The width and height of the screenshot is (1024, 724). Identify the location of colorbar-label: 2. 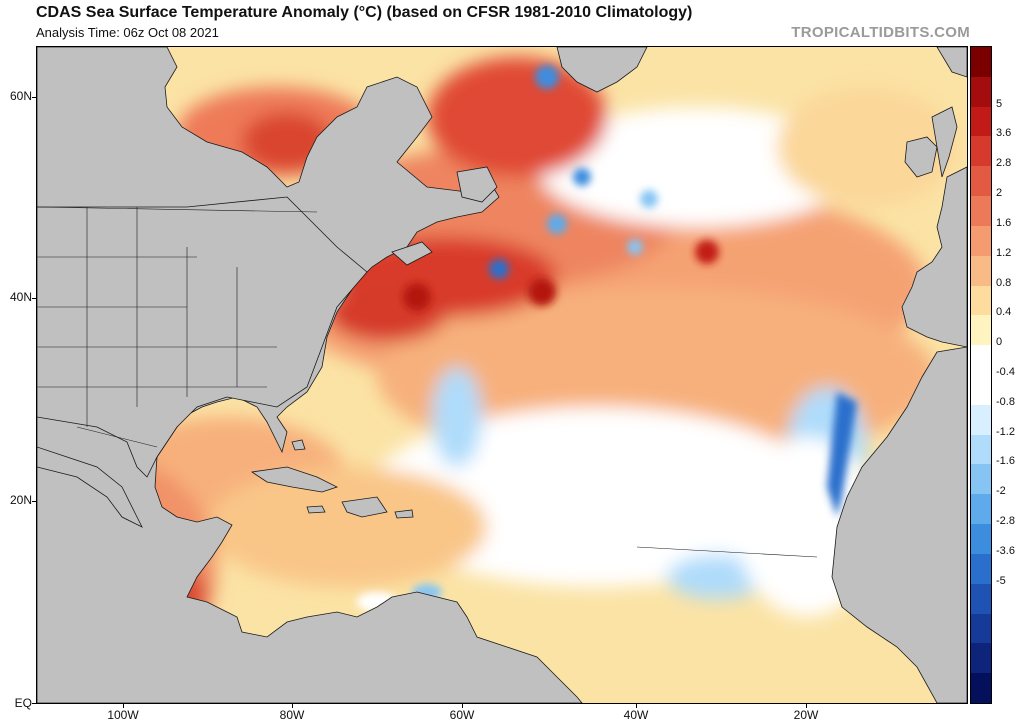
(999, 193).